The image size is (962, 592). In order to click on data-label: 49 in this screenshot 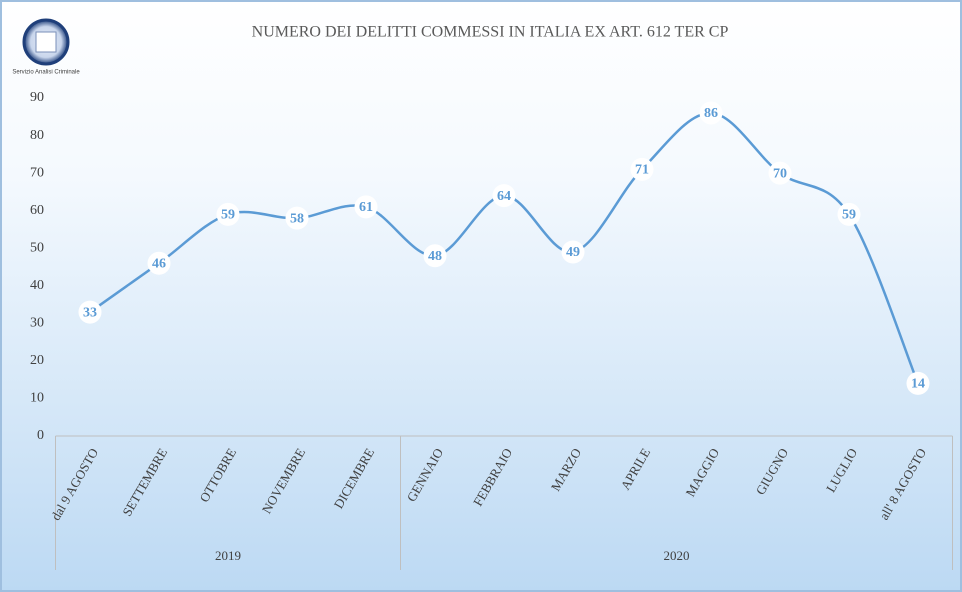, I will do `click(573, 252)`.